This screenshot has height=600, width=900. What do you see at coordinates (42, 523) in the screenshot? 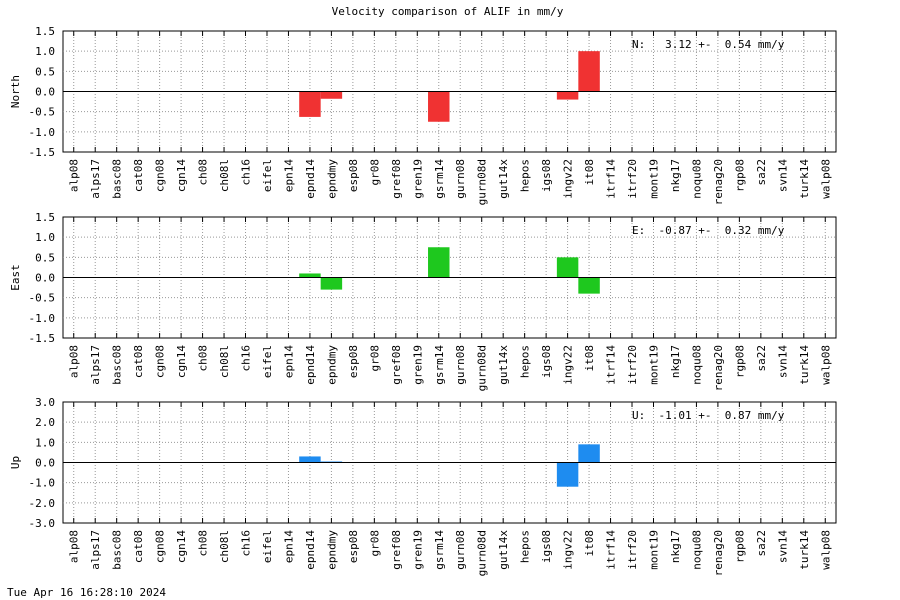
I see `y-tick-label: -3.0` at bounding box center [42, 523].